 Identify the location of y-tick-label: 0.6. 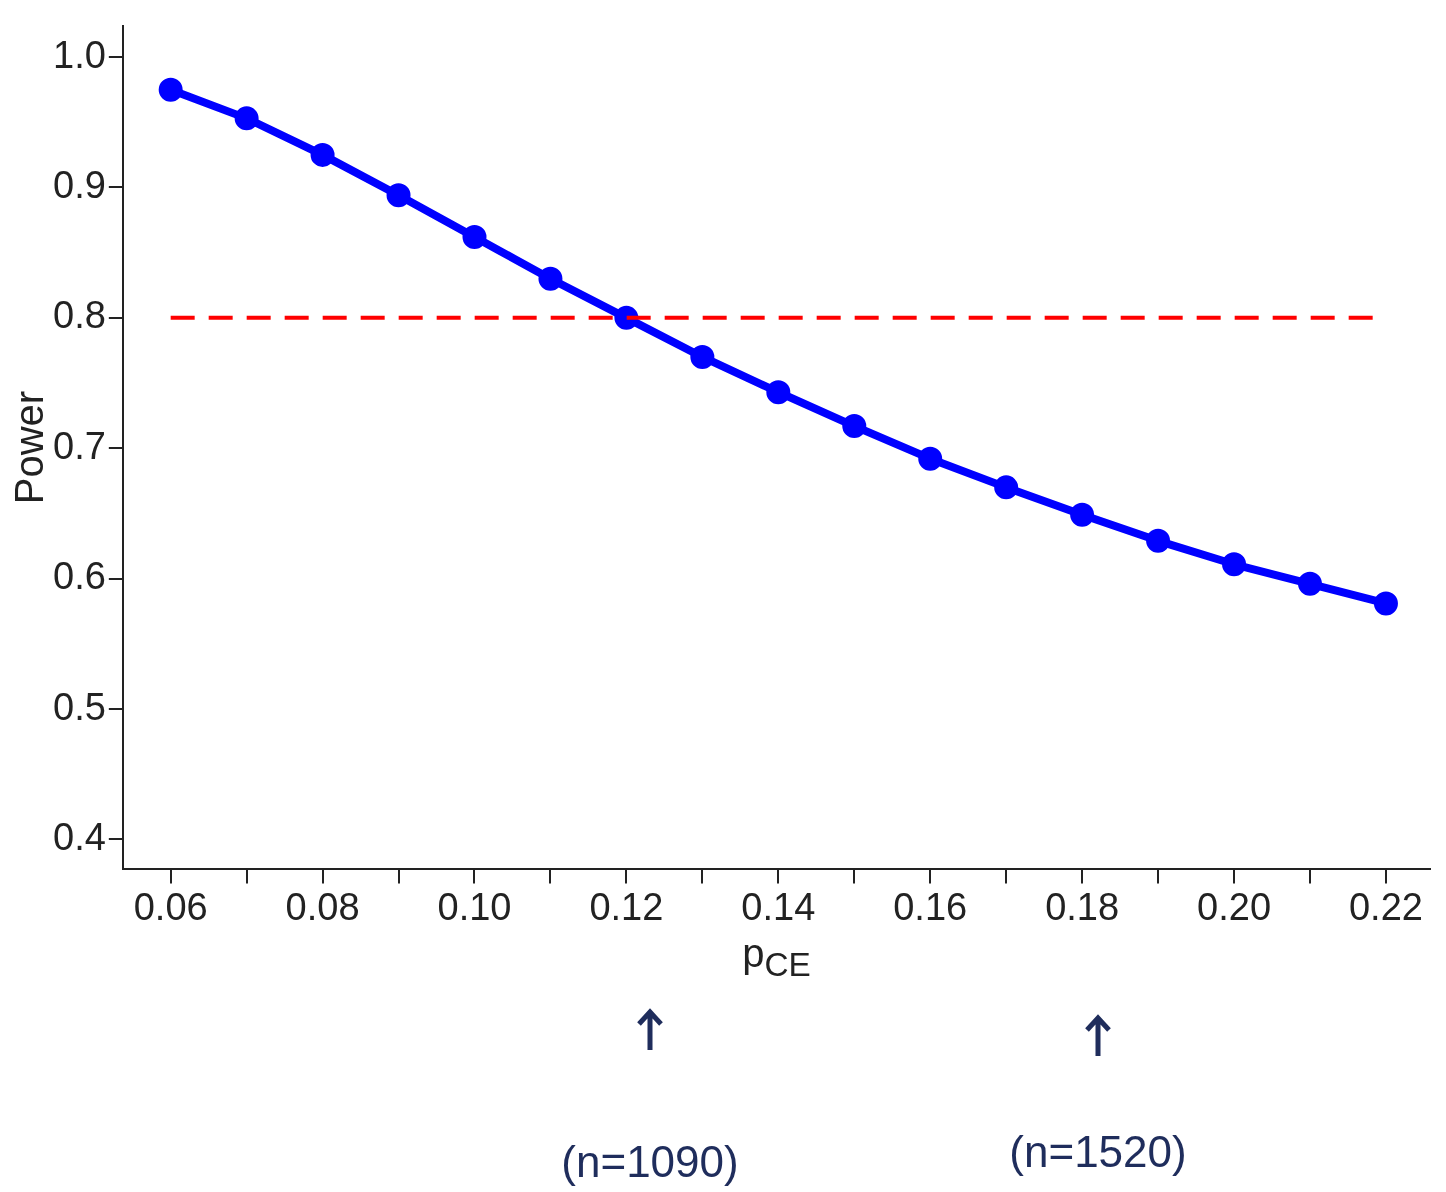
(79, 576).